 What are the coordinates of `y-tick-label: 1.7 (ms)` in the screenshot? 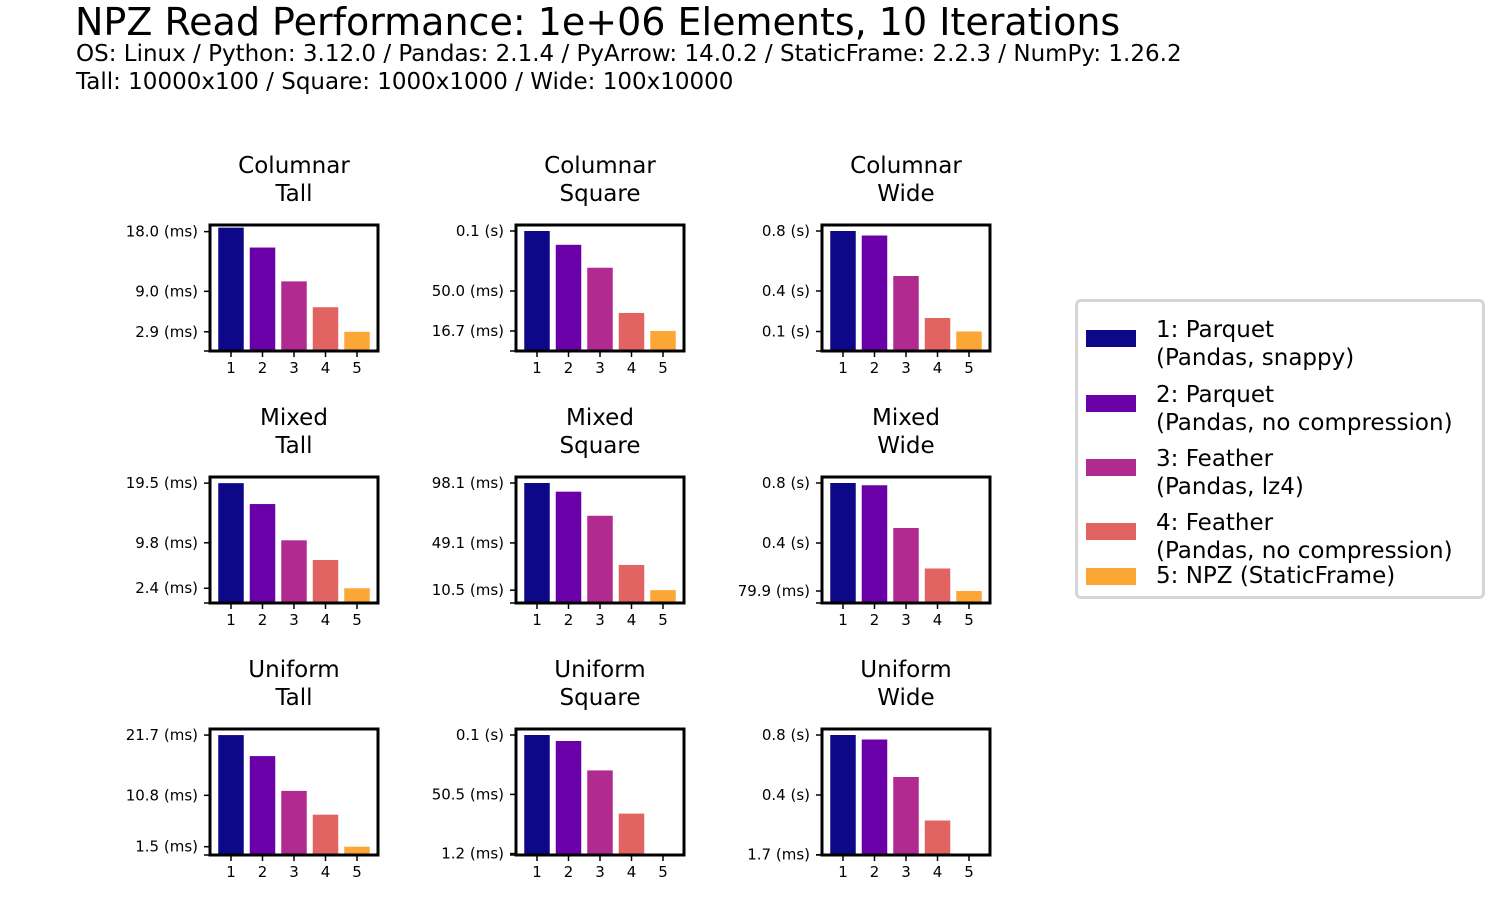 It's located at (778, 855).